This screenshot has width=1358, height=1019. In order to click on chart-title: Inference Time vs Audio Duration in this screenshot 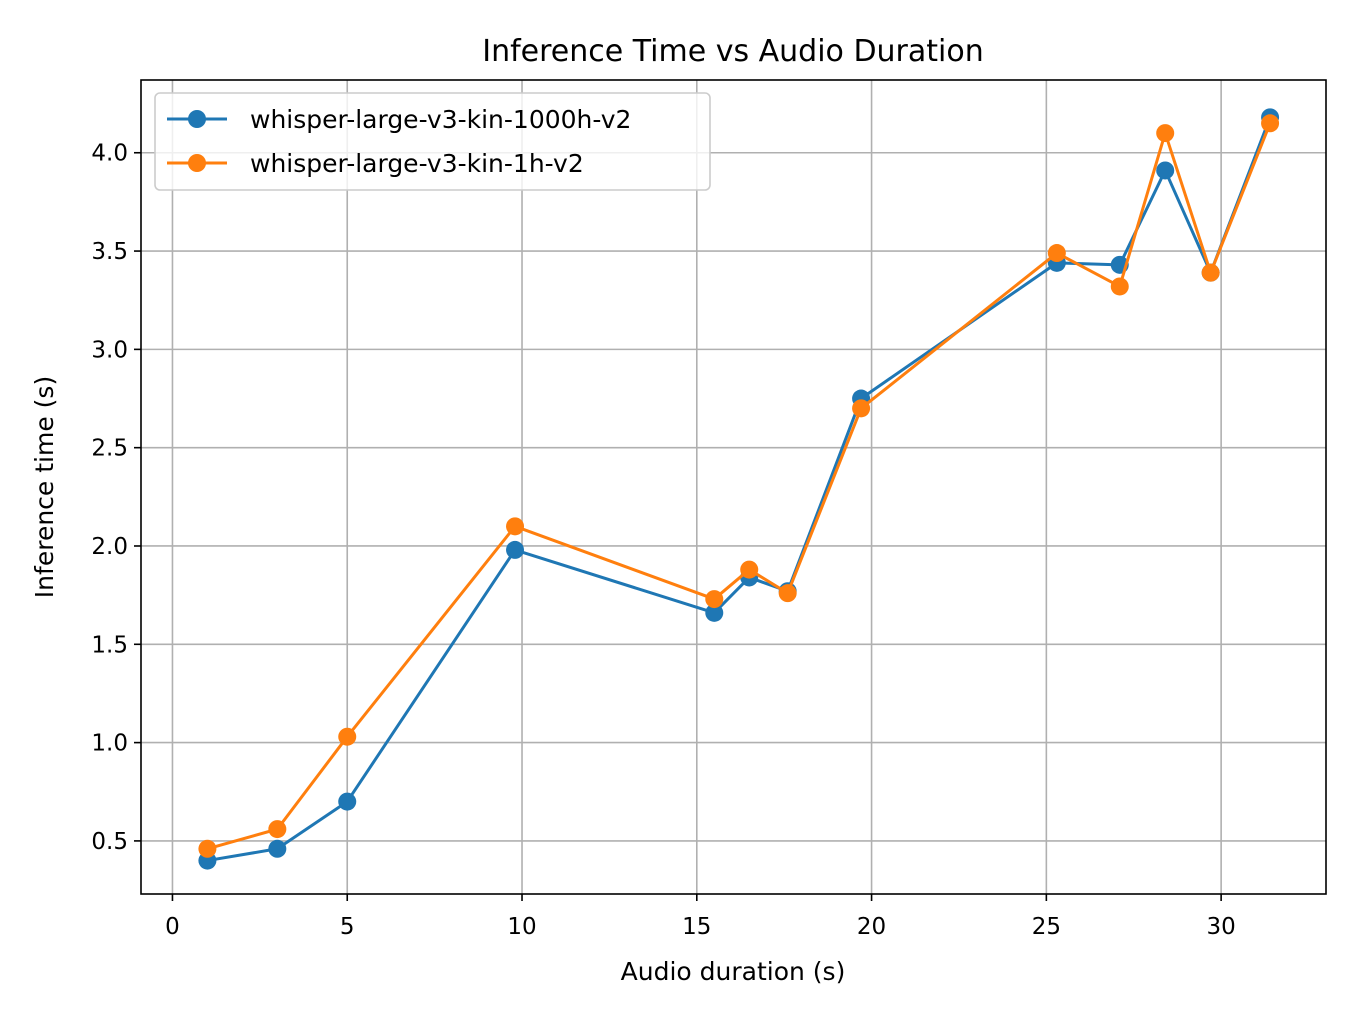, I will do `click(733, 51)`.